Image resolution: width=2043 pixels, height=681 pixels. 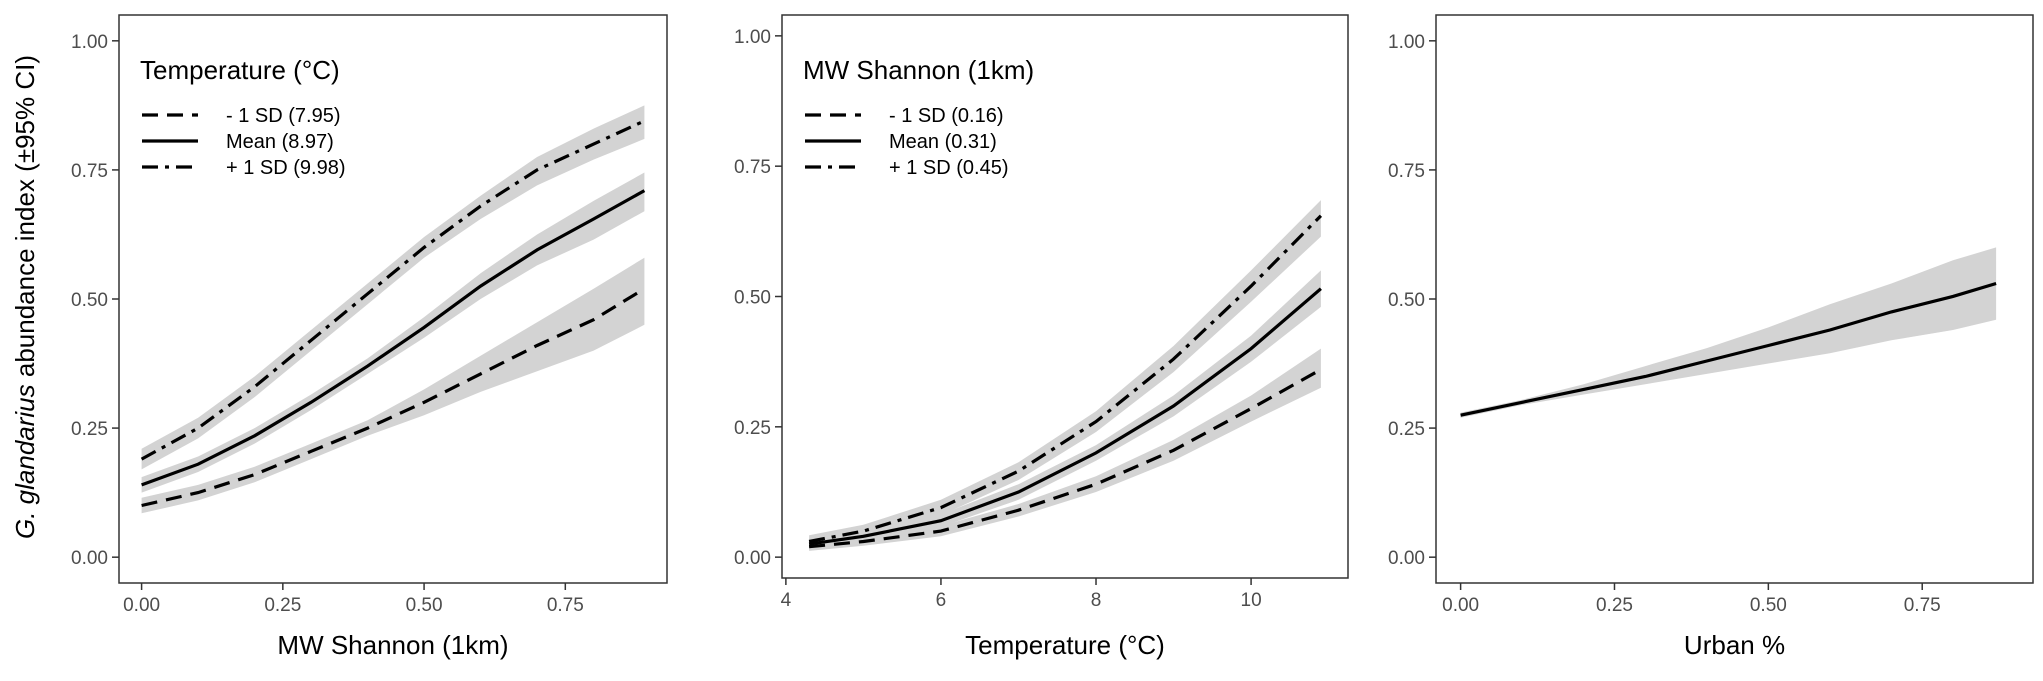 I want to click on x-axis-title: Urban %, so click(x=1734, y=645).